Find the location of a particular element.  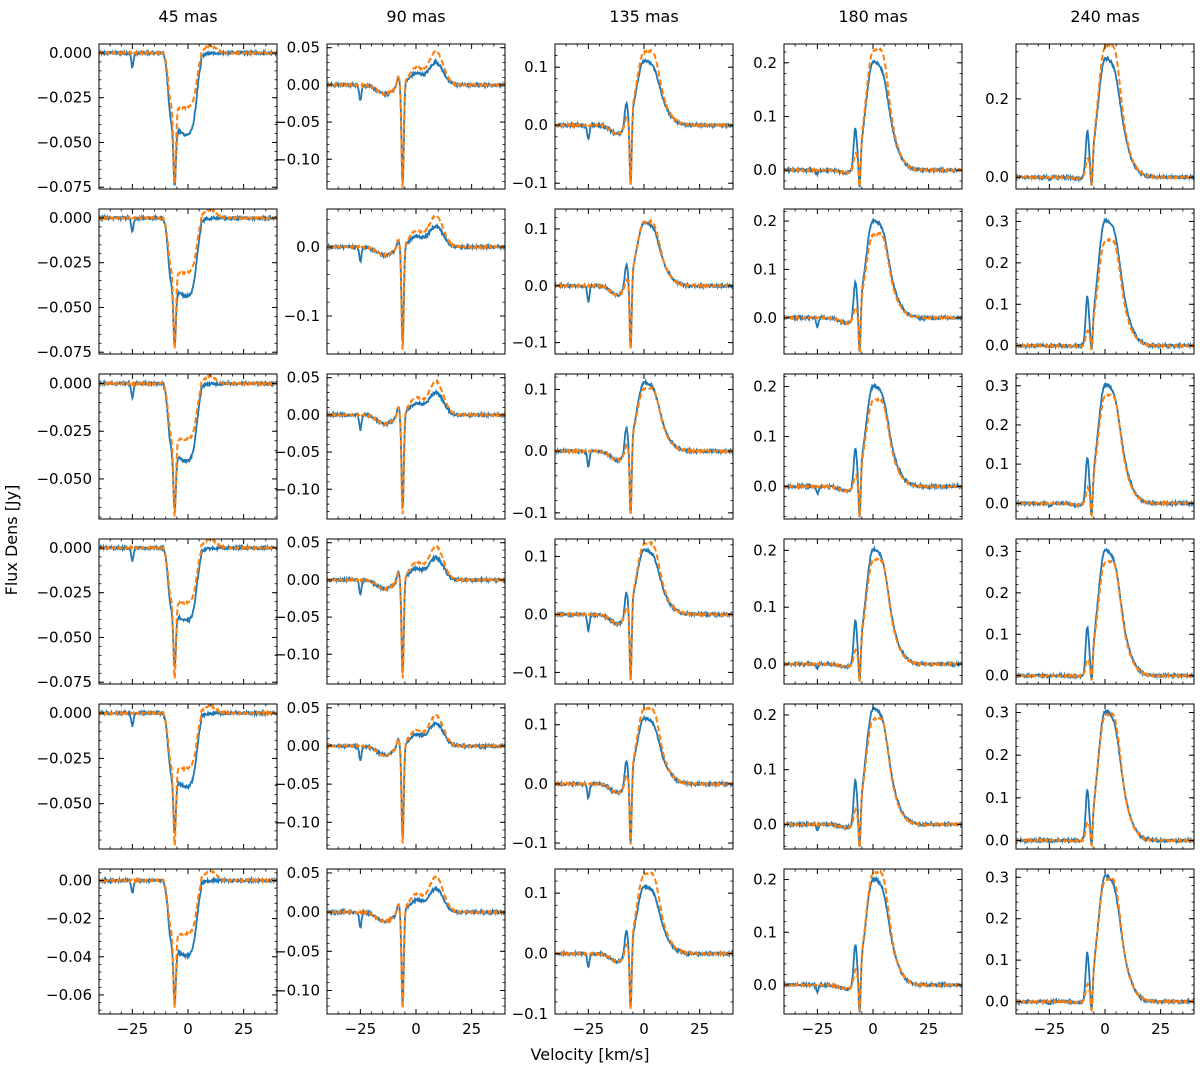

panel: 0.000 −0.025 −0.050 is located at coordinates (157, 446).